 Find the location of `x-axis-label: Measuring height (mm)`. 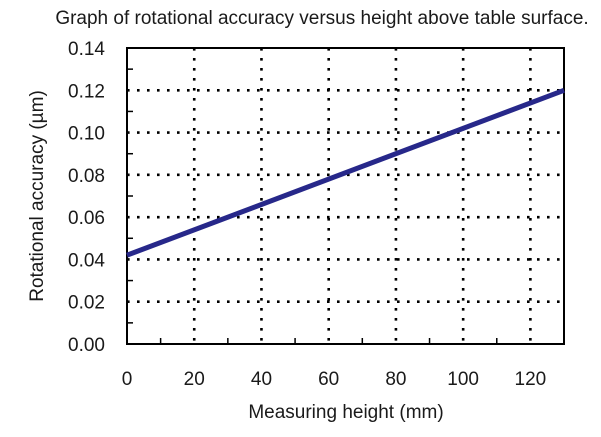

x-axis-label: Measuring height (mm) is located at coordinates (345, 412).